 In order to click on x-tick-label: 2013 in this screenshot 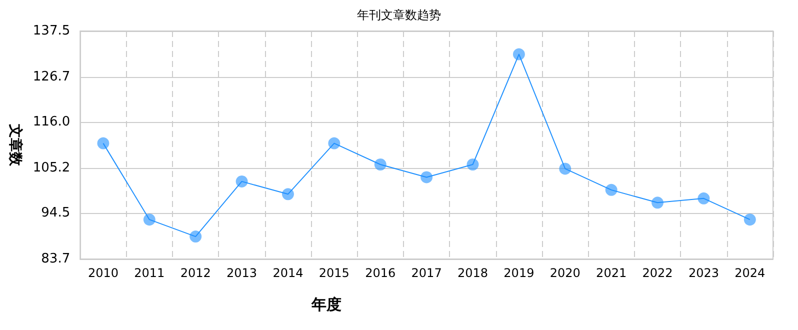, I will do `click(242, 273)`.